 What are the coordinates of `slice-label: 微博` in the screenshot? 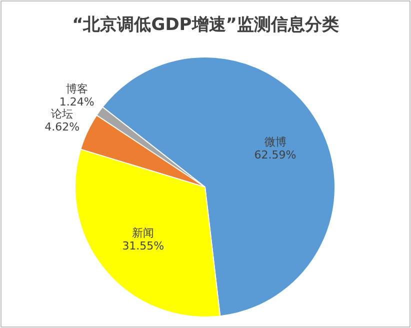 It's located at (275, 142).